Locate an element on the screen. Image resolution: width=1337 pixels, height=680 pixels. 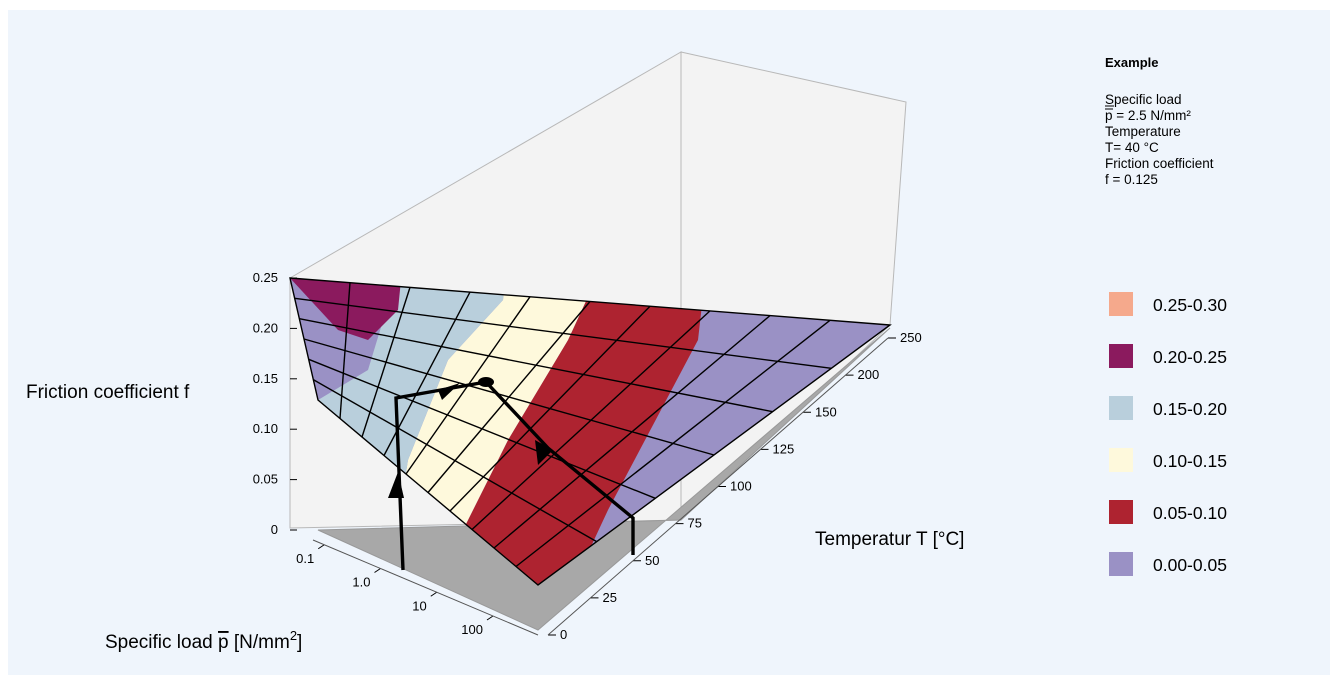
friction-tick-label: 0.10 is located at coordinates (265, 428).